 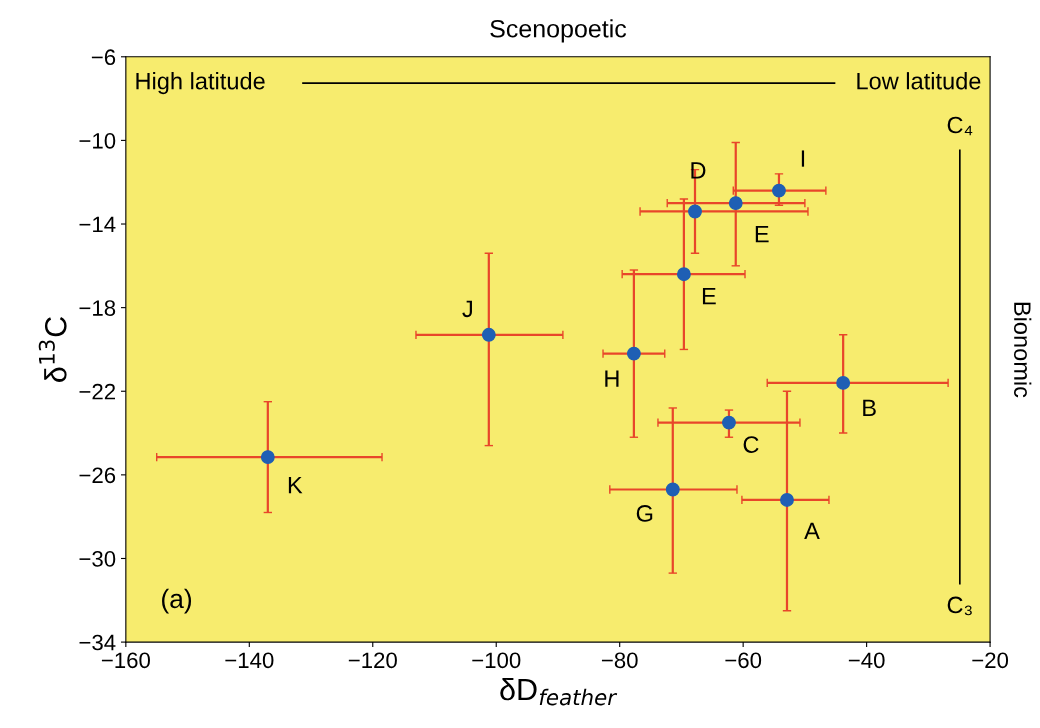 What do you see at coordinates (496, 660) in the screenshot?
I see `x-tick-label: −100` at bounding box center [496, 660].